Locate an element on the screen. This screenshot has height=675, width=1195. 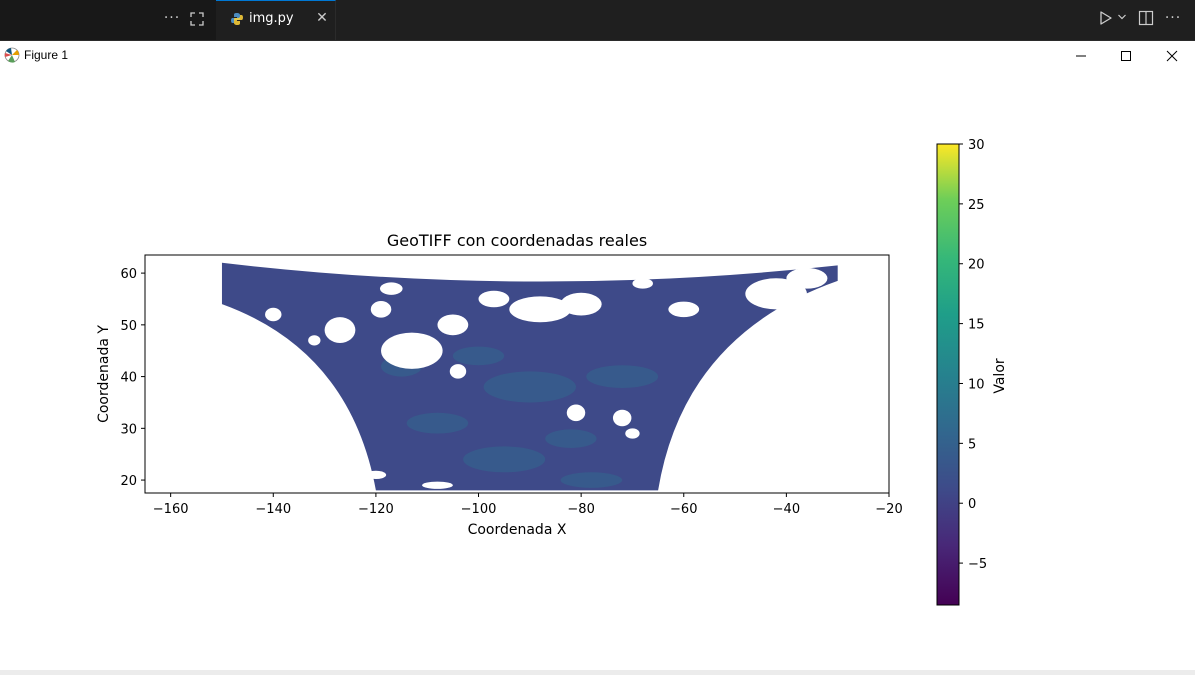
split-editor-icon is located at coordinates (1146, 18).